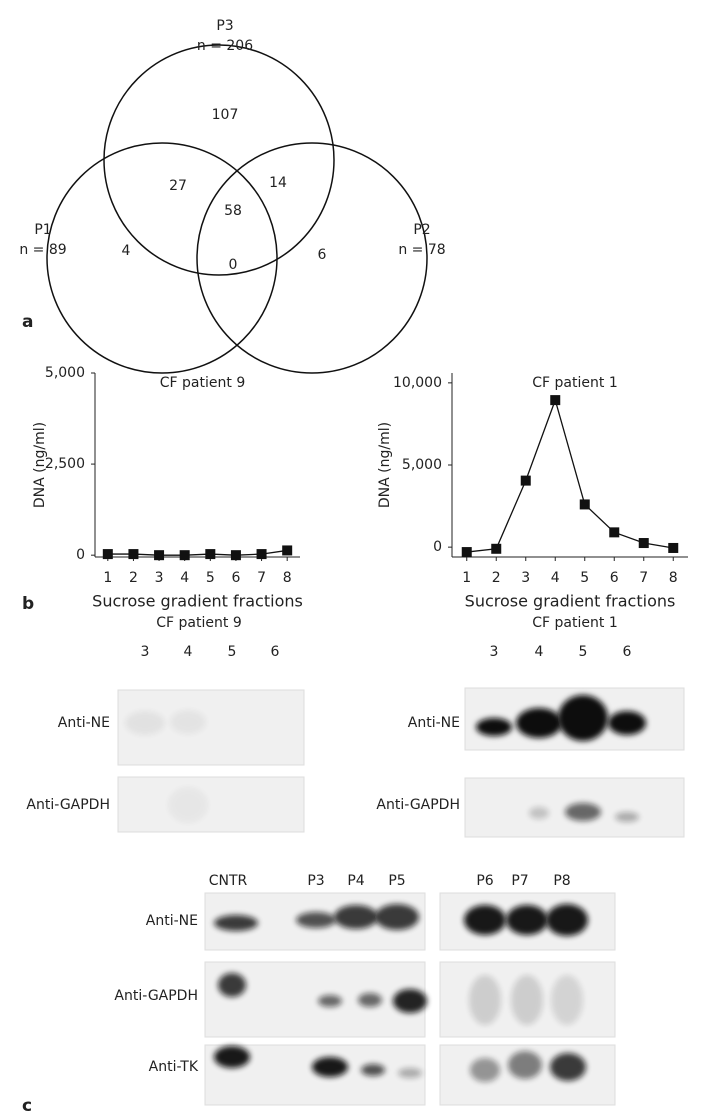 The height and width of the screenshot is (1120, 708). What do you see at coordinates (27, 1106) in the screenshot?
I see `panel-label: c` at bounding box center [27, 1106].